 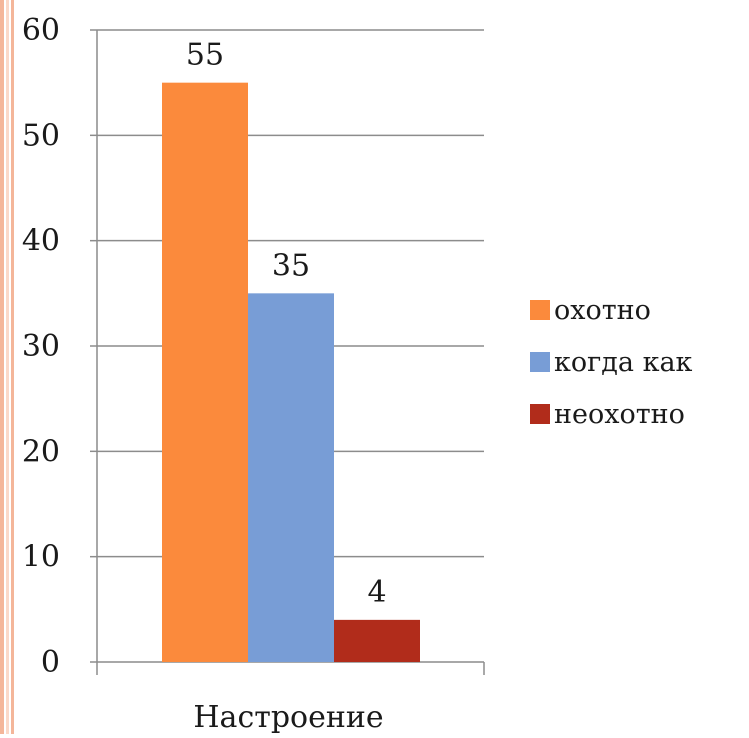 I want to click on data-label-2: 4, so click(x=376, y=592).